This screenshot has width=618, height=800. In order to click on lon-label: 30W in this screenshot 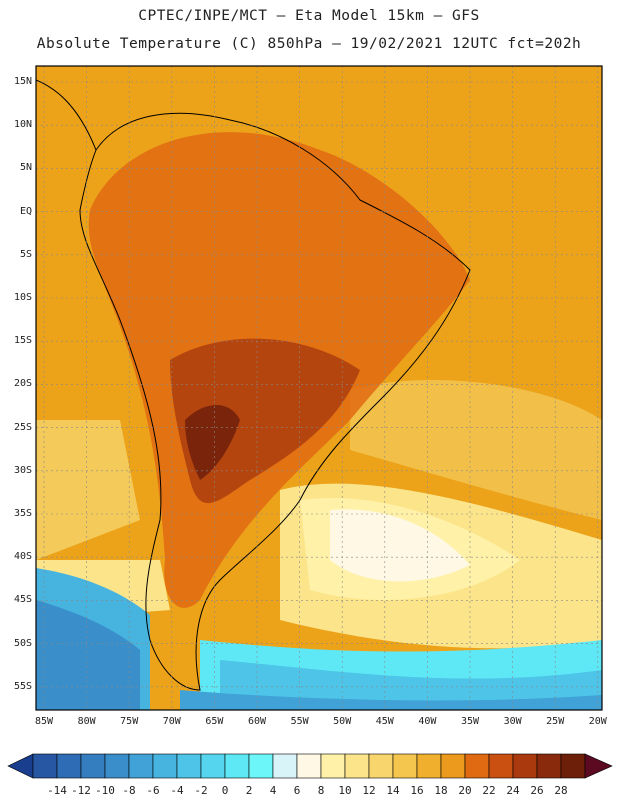, I will do `click(512, 721)`.